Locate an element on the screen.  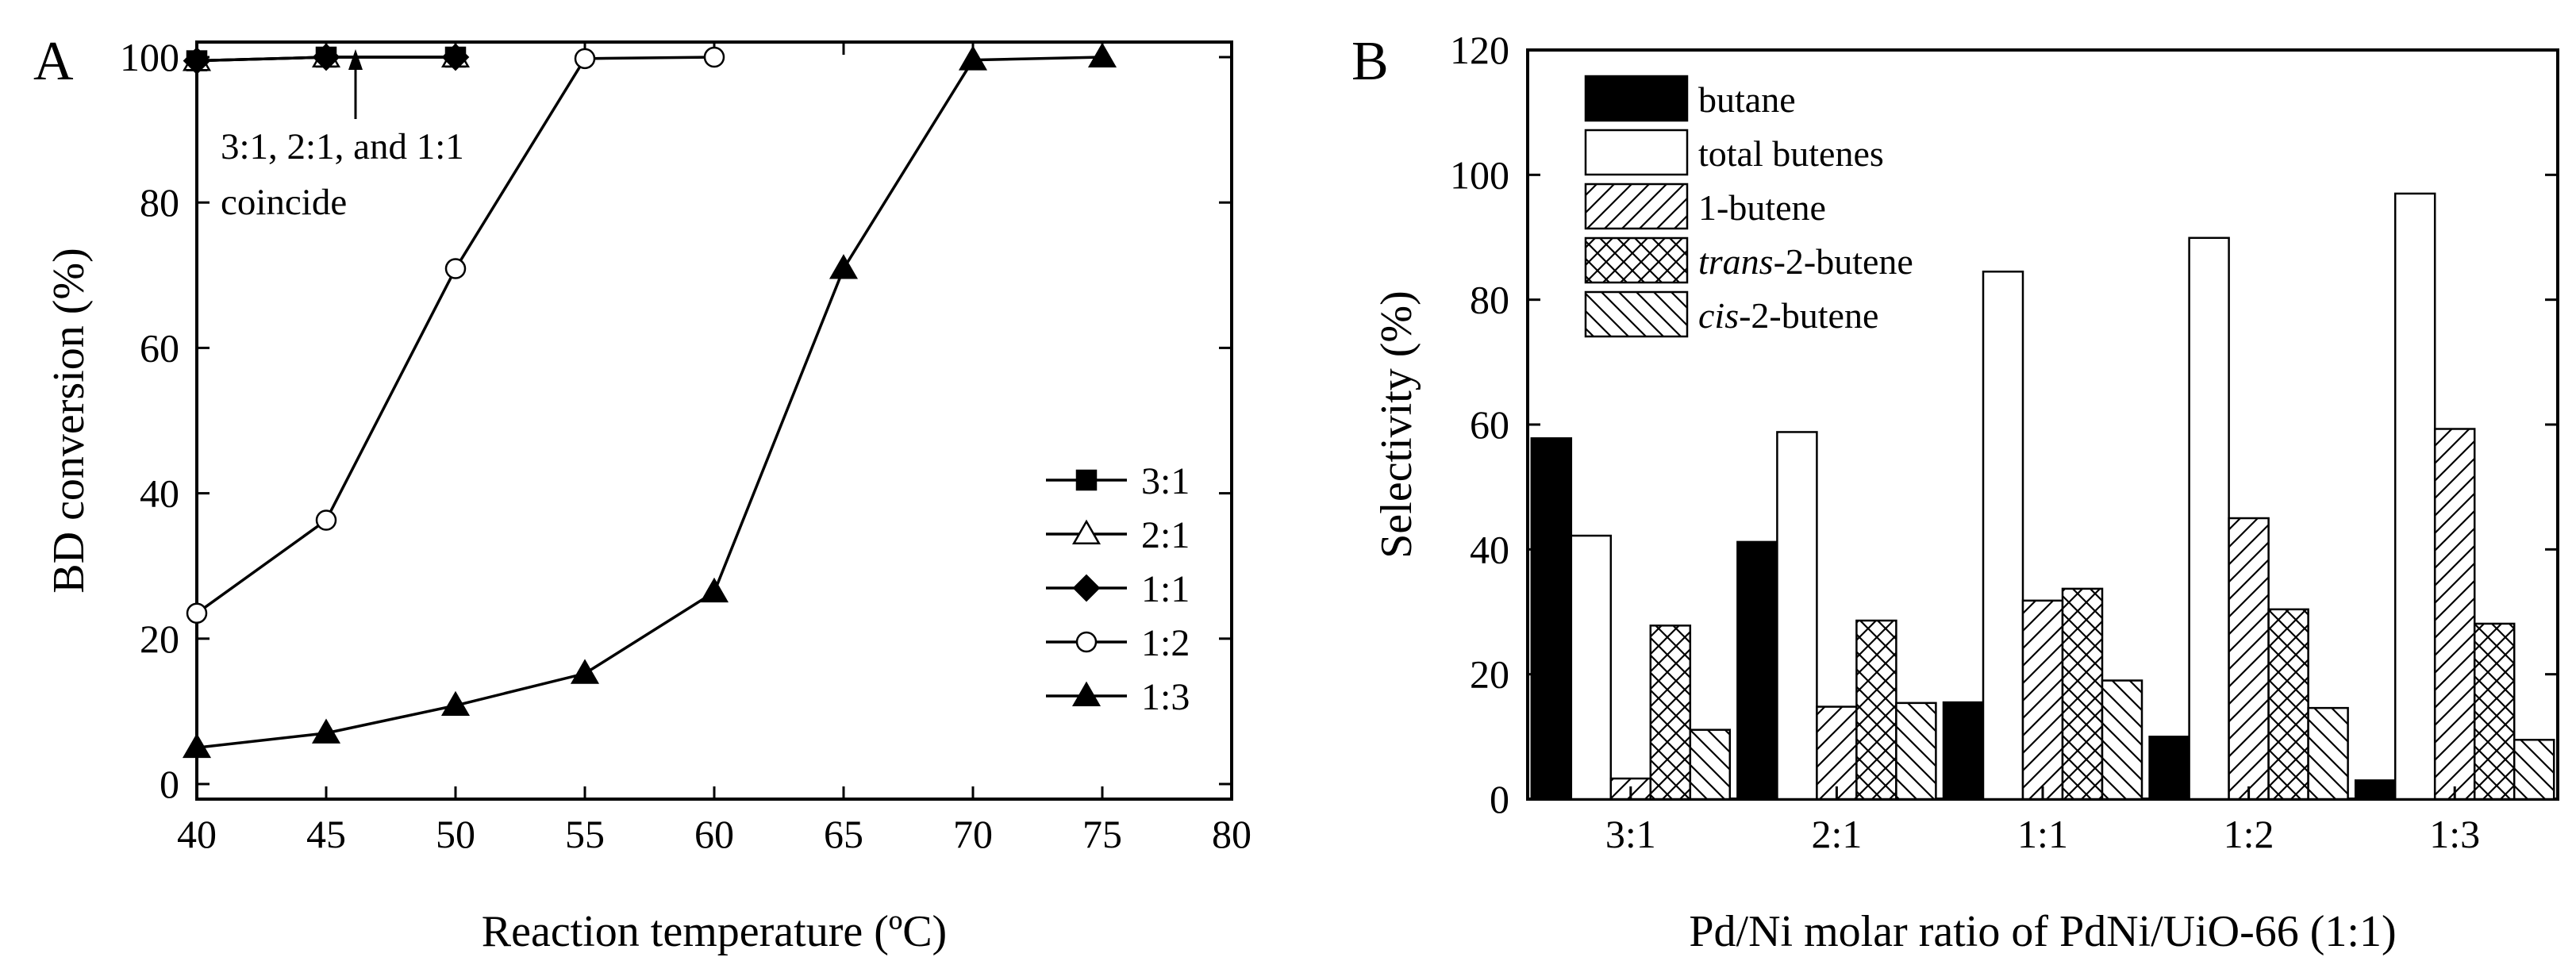
legend-label: 2:1 is located at coordinates (1165, 535).